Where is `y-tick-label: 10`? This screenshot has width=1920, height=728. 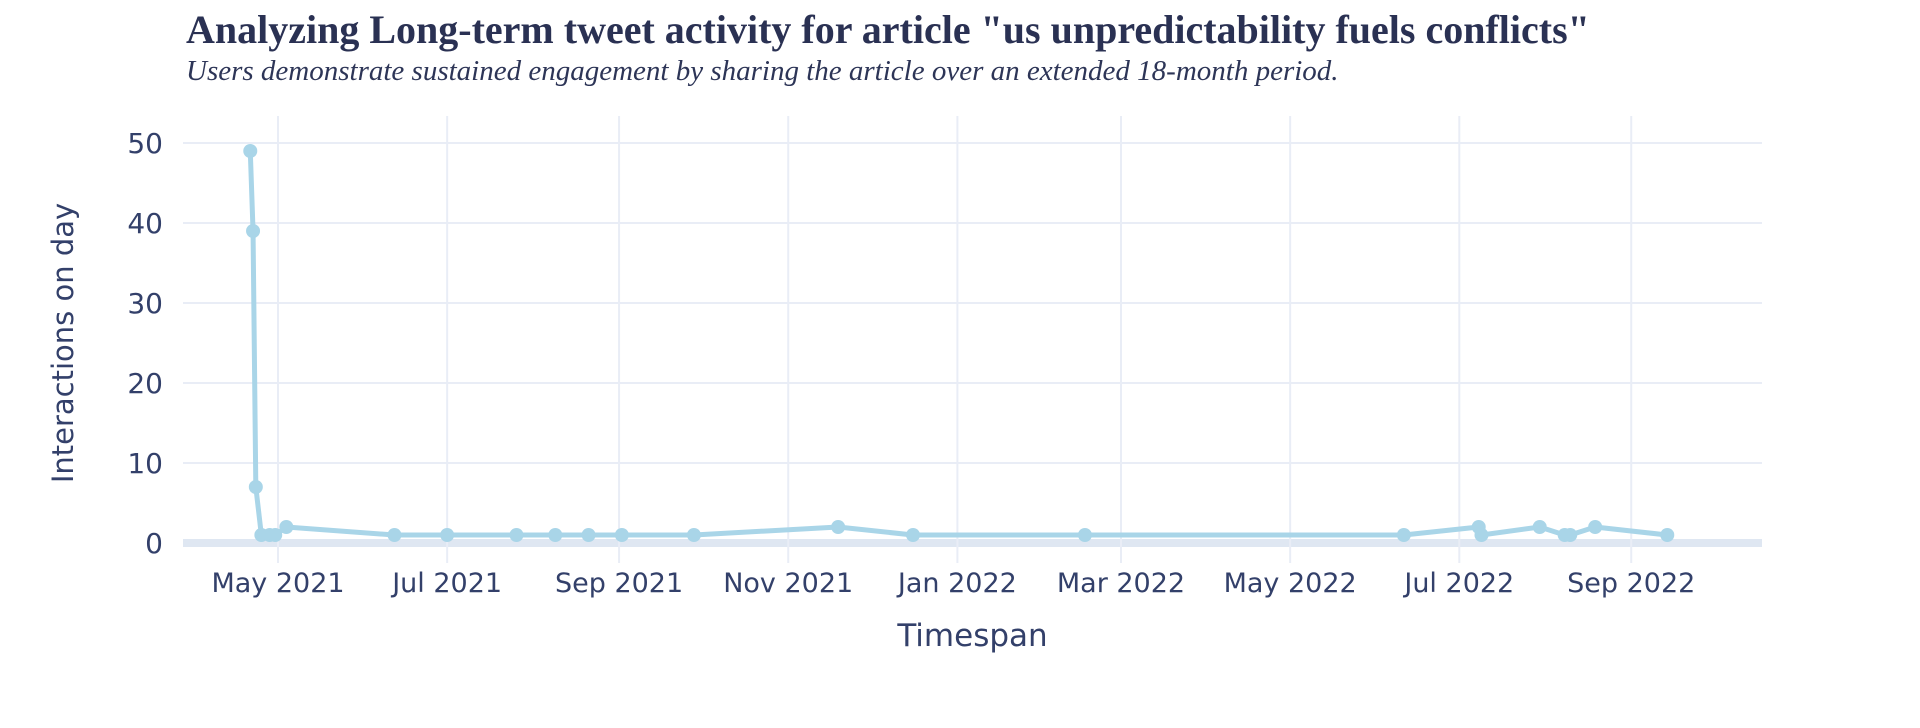 y-tick-label: 10 is located at coordinates (145, 463).